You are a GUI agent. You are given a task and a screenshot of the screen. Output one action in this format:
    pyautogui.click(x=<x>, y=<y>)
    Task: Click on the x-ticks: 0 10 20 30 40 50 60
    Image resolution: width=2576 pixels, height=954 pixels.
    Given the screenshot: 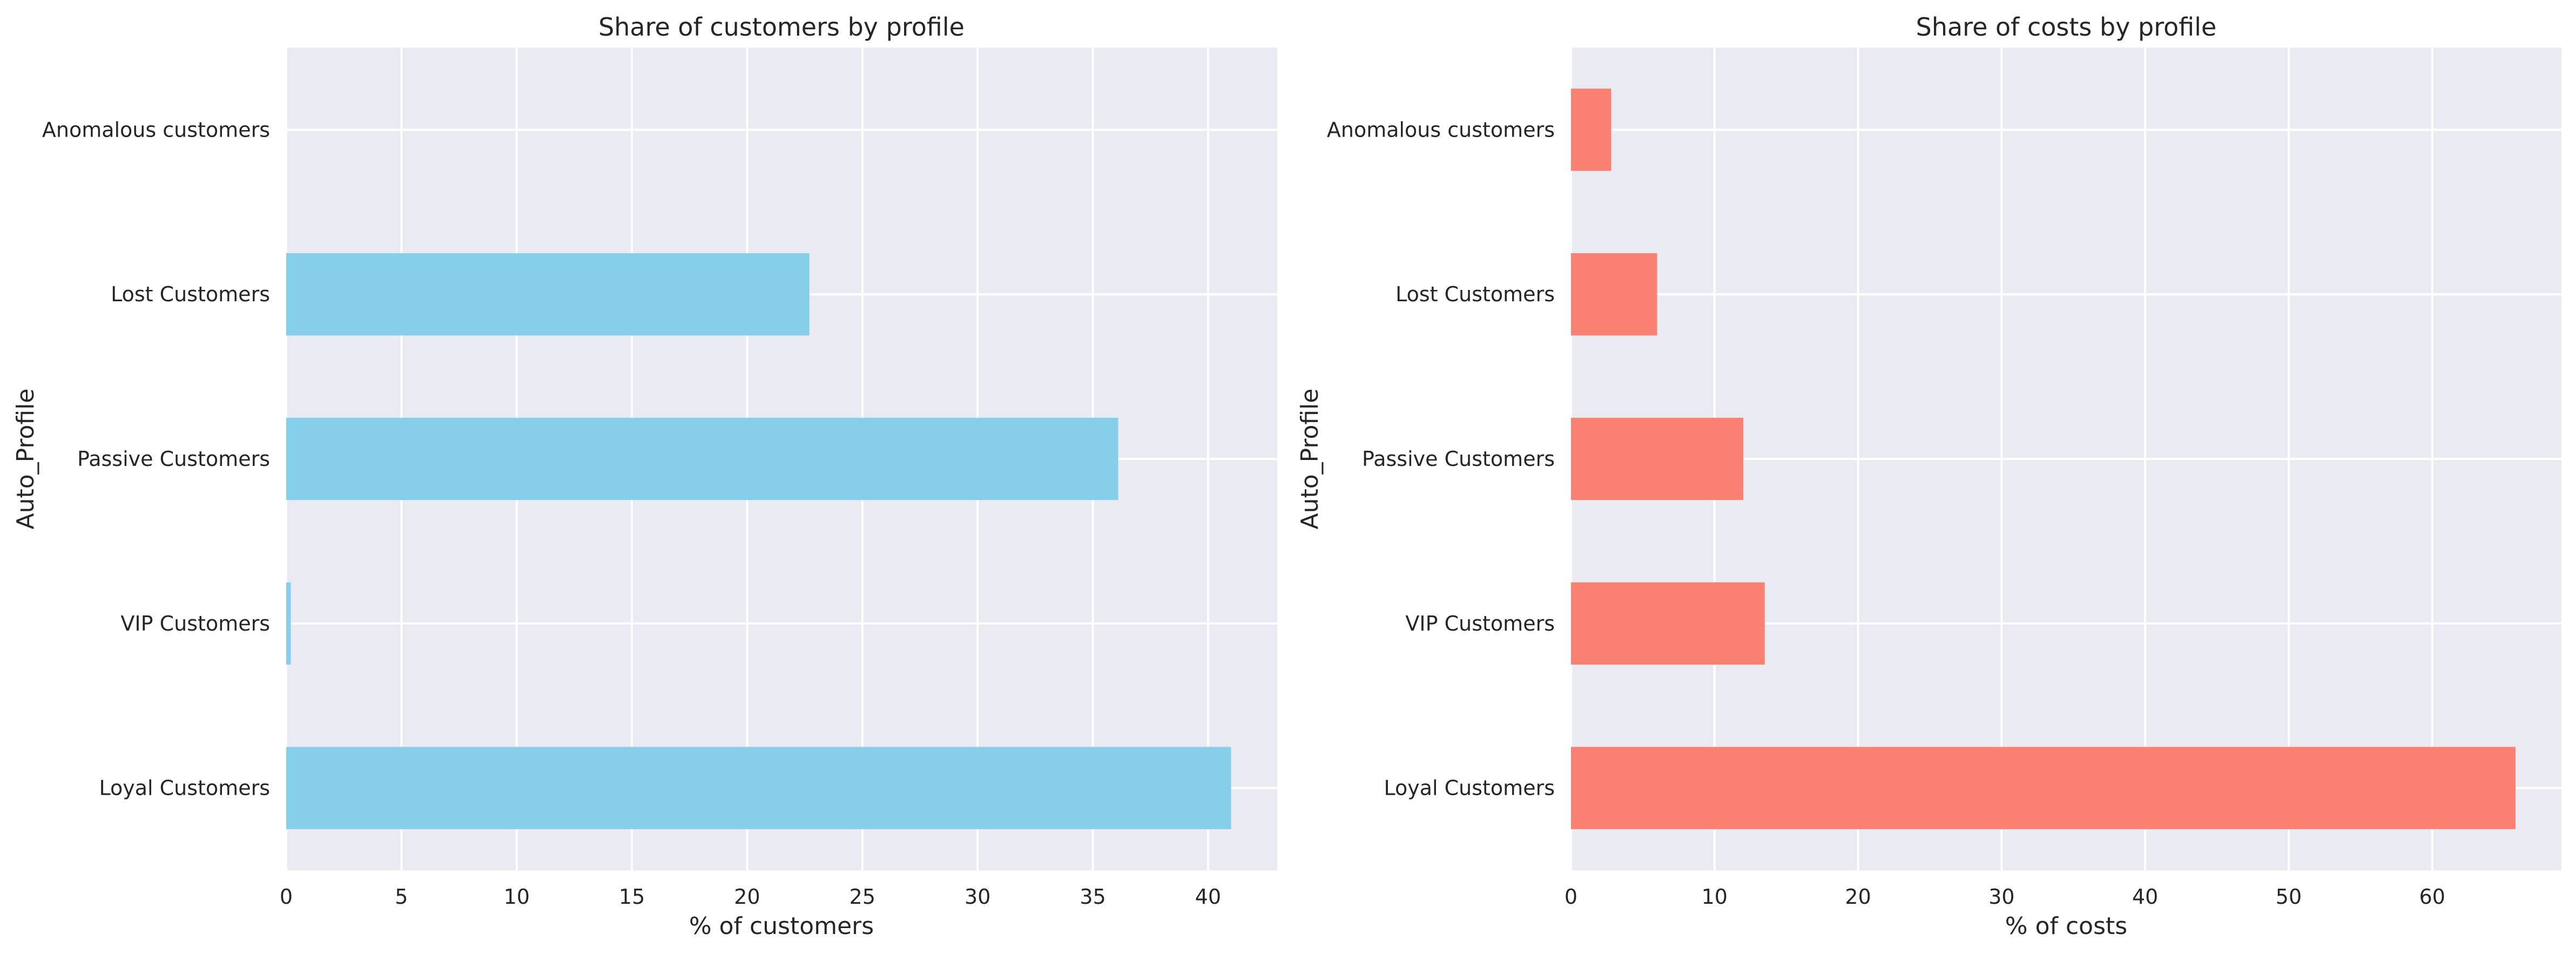 What is the action you would take?
    pyautogui.click(x=2005, y=897)
    